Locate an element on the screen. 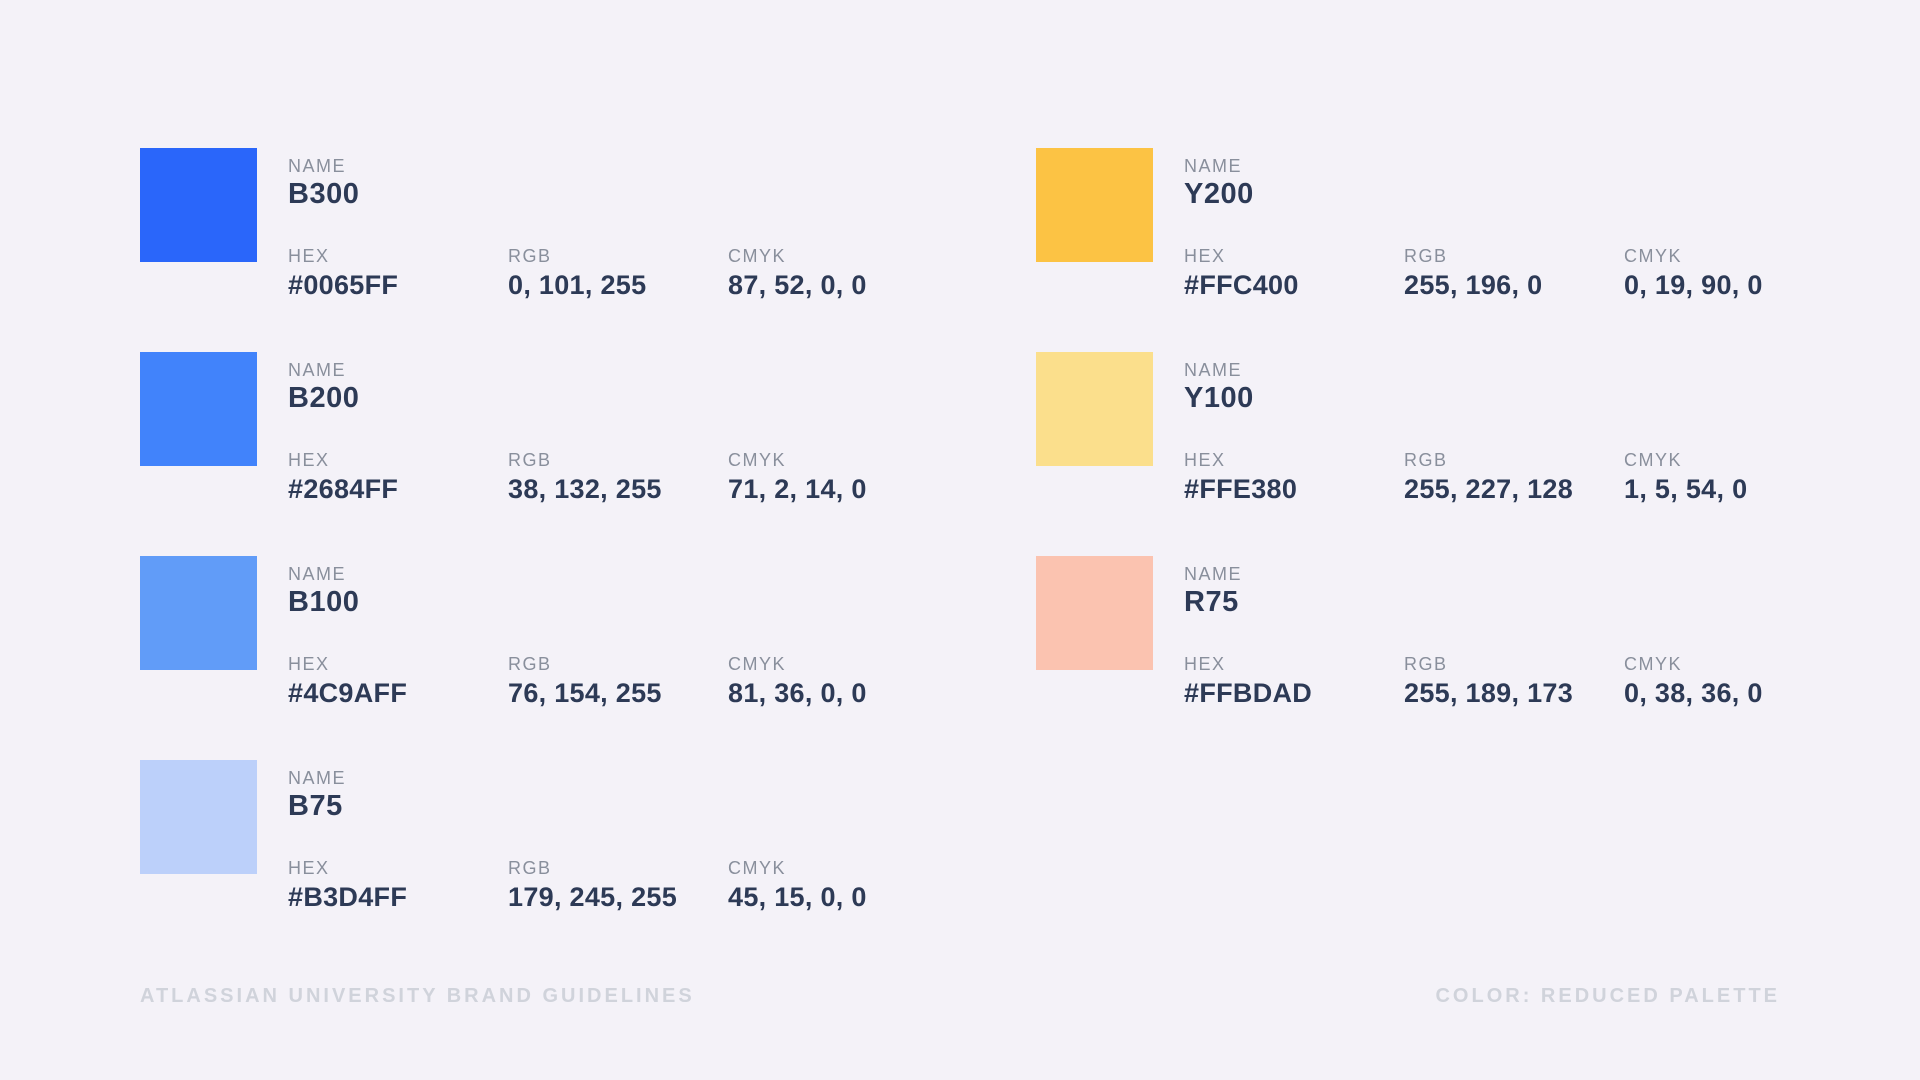 This screenshot has height=1080, width=1920. color-name: B75 is located at coordinates (315, 806).